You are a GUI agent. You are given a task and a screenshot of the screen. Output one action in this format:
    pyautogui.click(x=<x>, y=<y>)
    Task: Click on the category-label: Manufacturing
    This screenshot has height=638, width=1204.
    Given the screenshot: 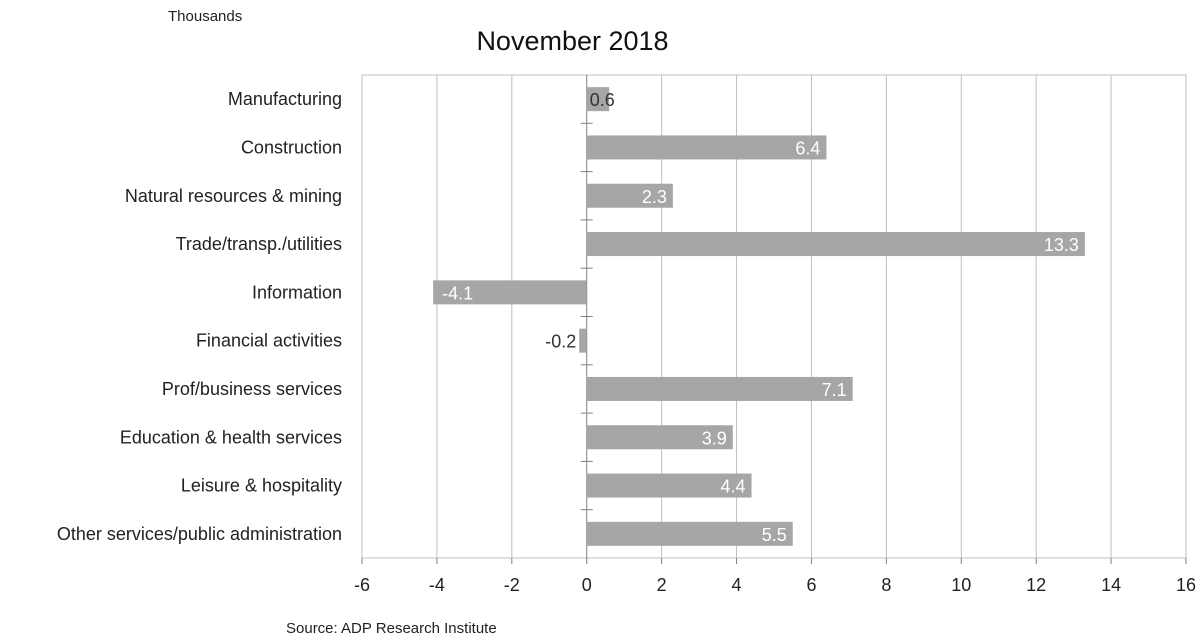 What is the action you would take?
    pyautogui.click(x=285, y=99)
    